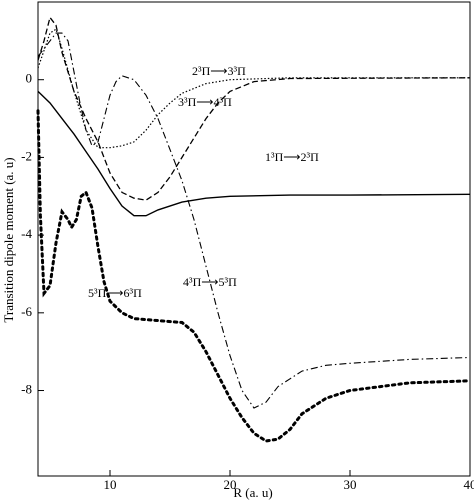 The image size is (474, 502). What do you see at coordinates (26, 389) in the screenshot?
I see `y-tick-label: -8` at bounding box center [26, 389].